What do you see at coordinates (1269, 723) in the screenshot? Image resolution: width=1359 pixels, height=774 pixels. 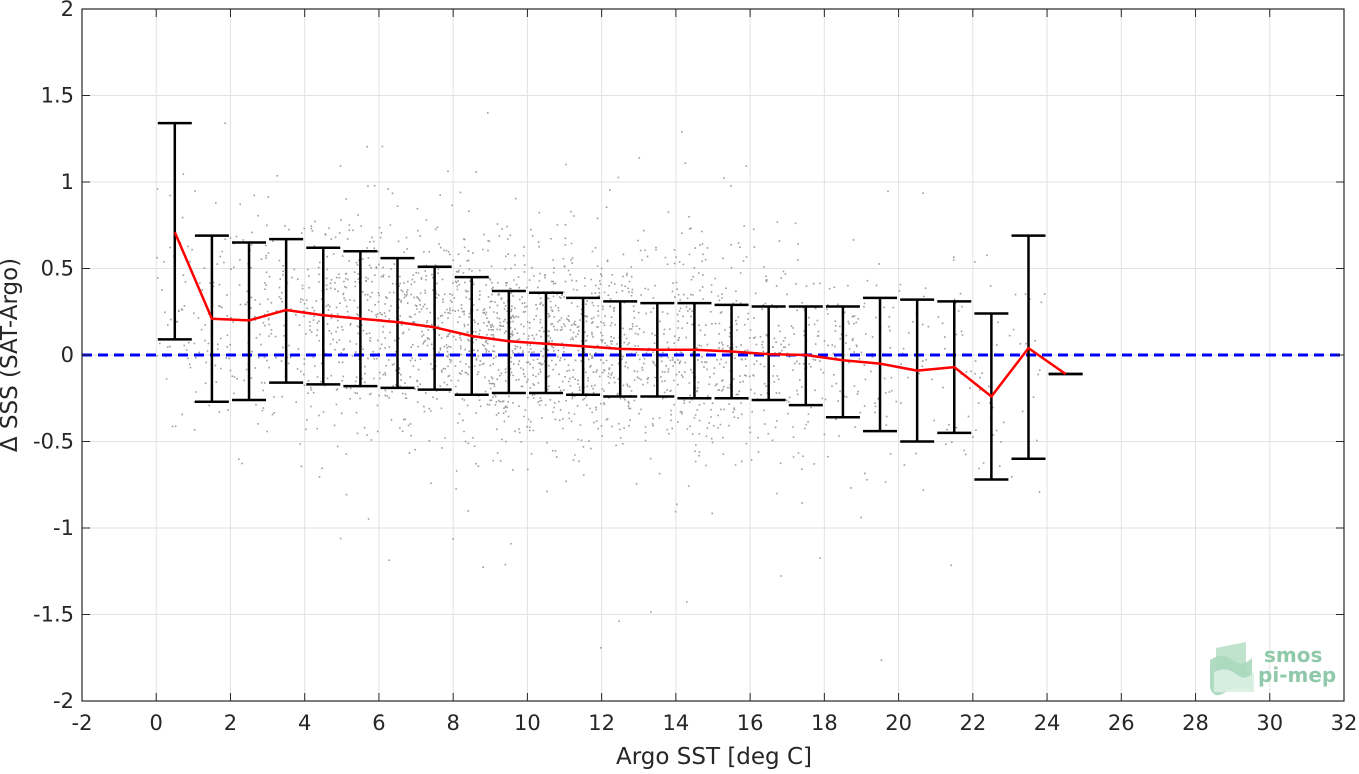 I see `x-tick-label: 30` at bounding box center [1269, 723].